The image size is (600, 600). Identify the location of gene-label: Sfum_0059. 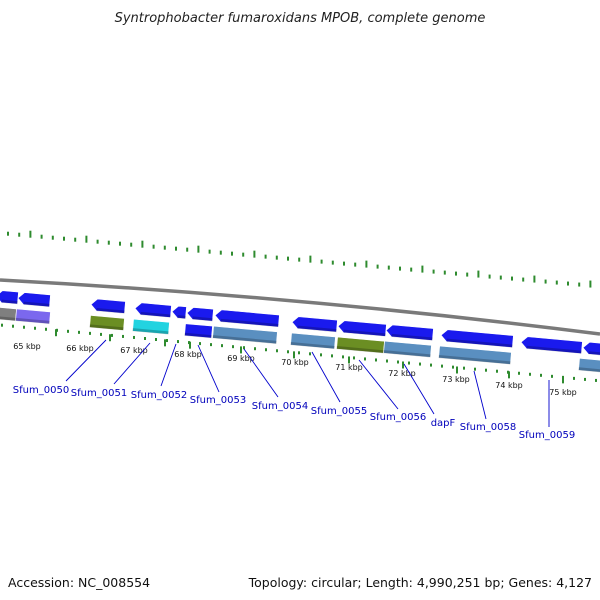
(547, 435).